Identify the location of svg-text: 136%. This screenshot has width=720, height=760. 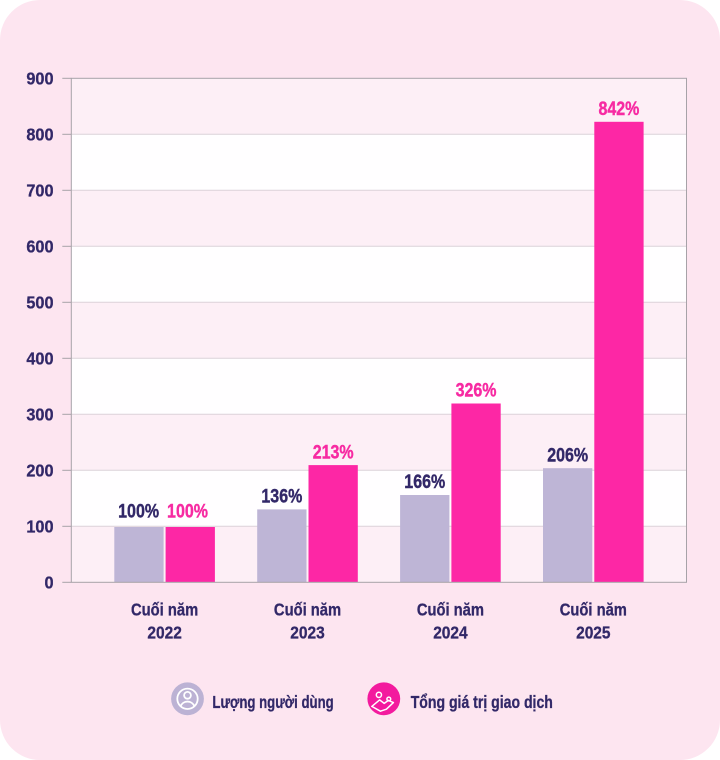
(281, 496).